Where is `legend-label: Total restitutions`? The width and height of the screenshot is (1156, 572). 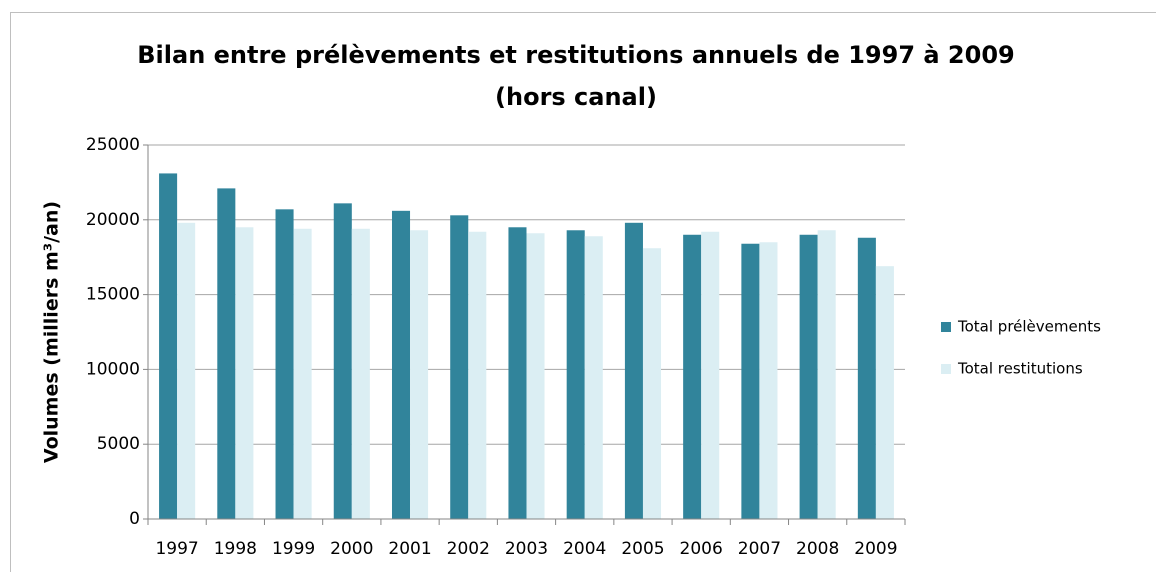 legend-label: Total restitutions is located at coordinates (1020, 369).